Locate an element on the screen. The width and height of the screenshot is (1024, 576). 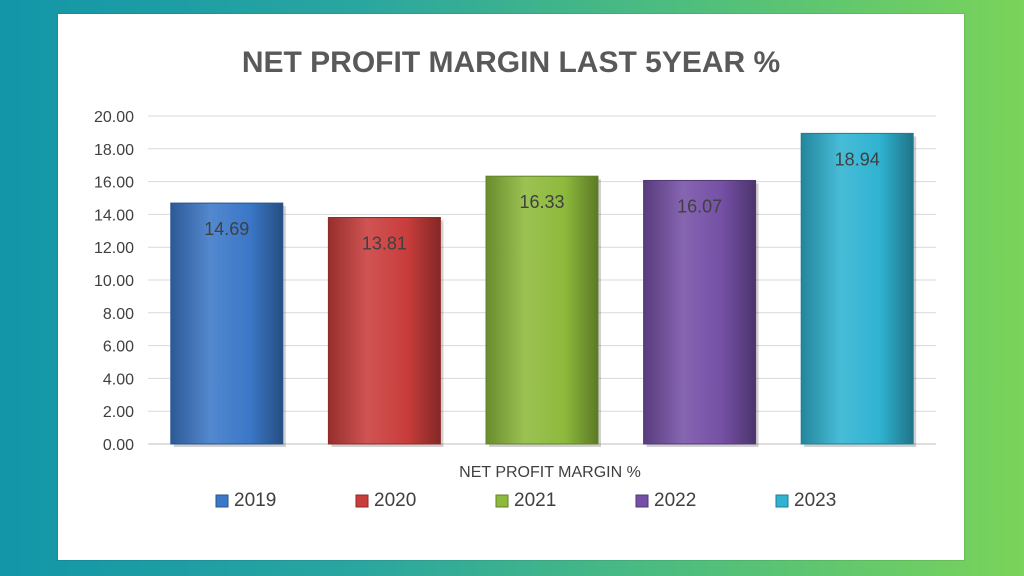
legend-swatch-2019 is located at coordinates (222, 501).